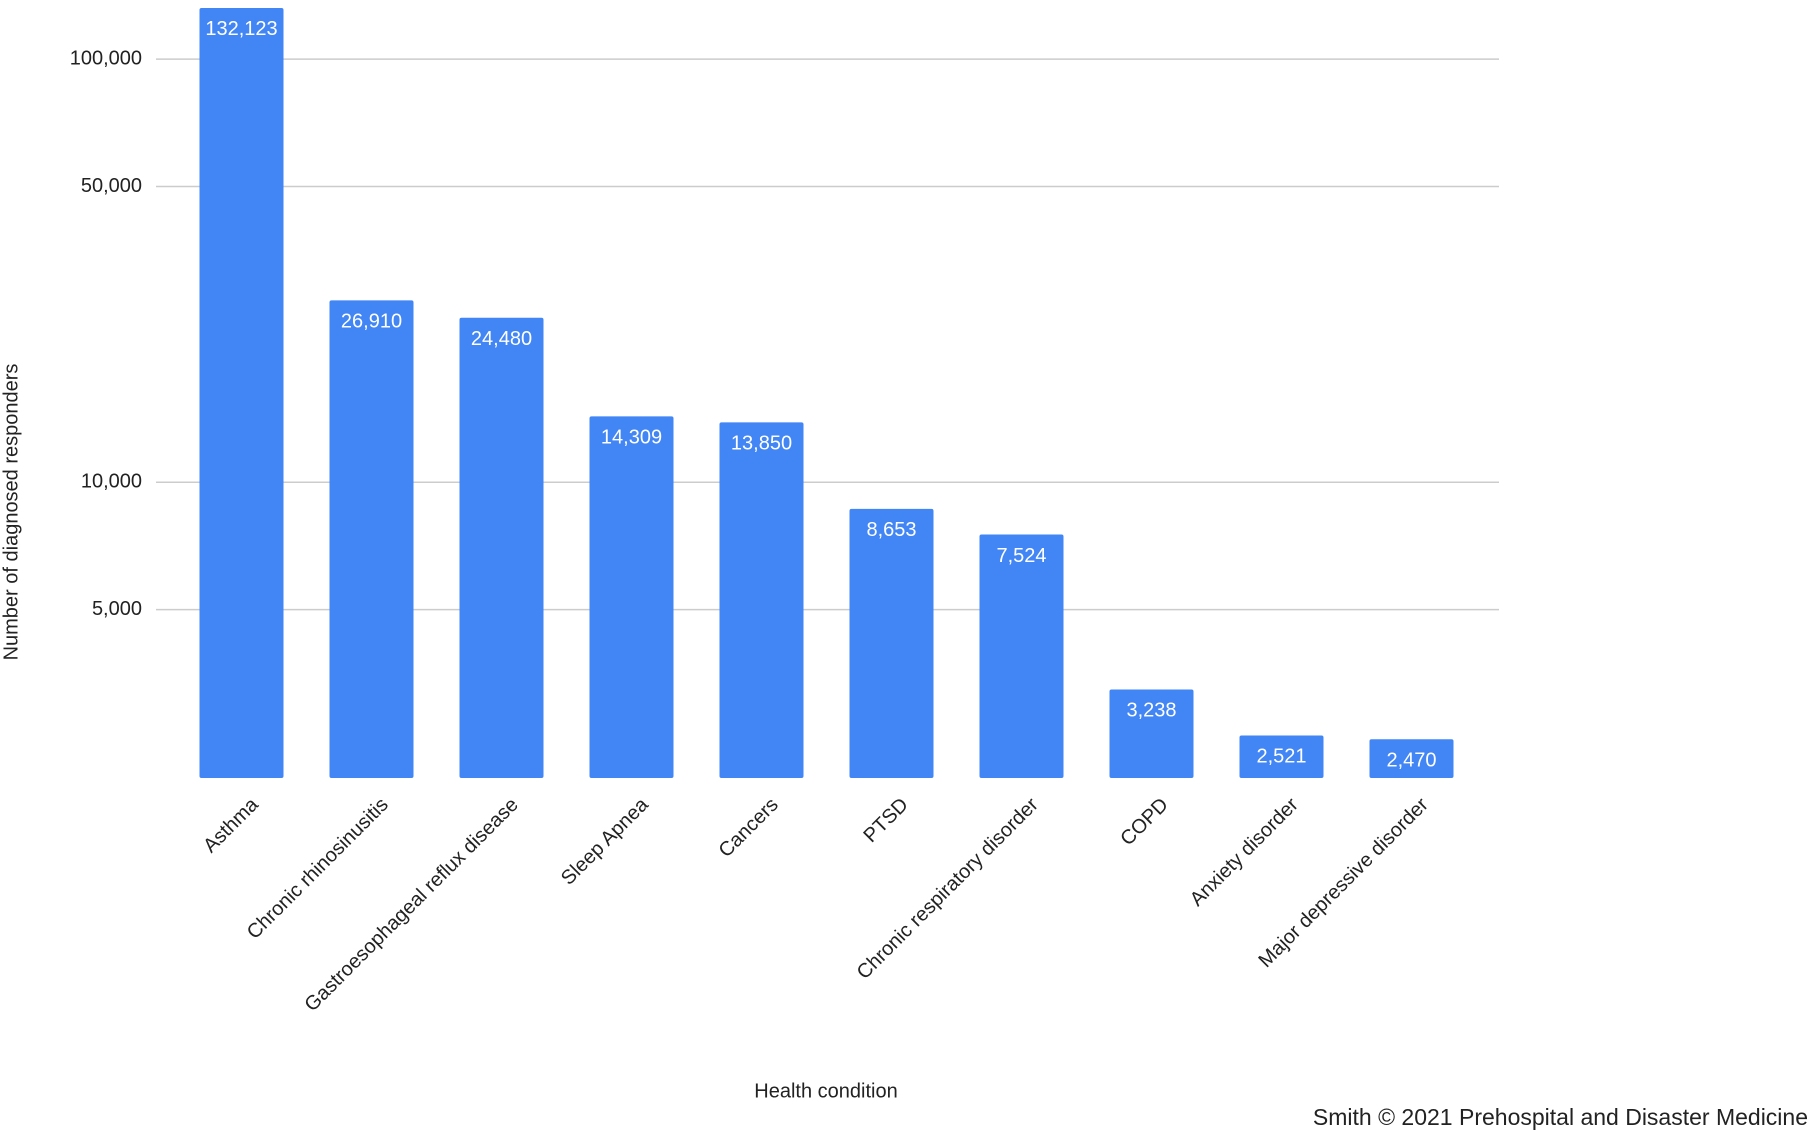 This screenshot has height=1132, width=1812. What do you see at coordinates (1144, 822) in the screenshot?
I see `x-tick-label: COPD` at bounding box center [1144, 822].